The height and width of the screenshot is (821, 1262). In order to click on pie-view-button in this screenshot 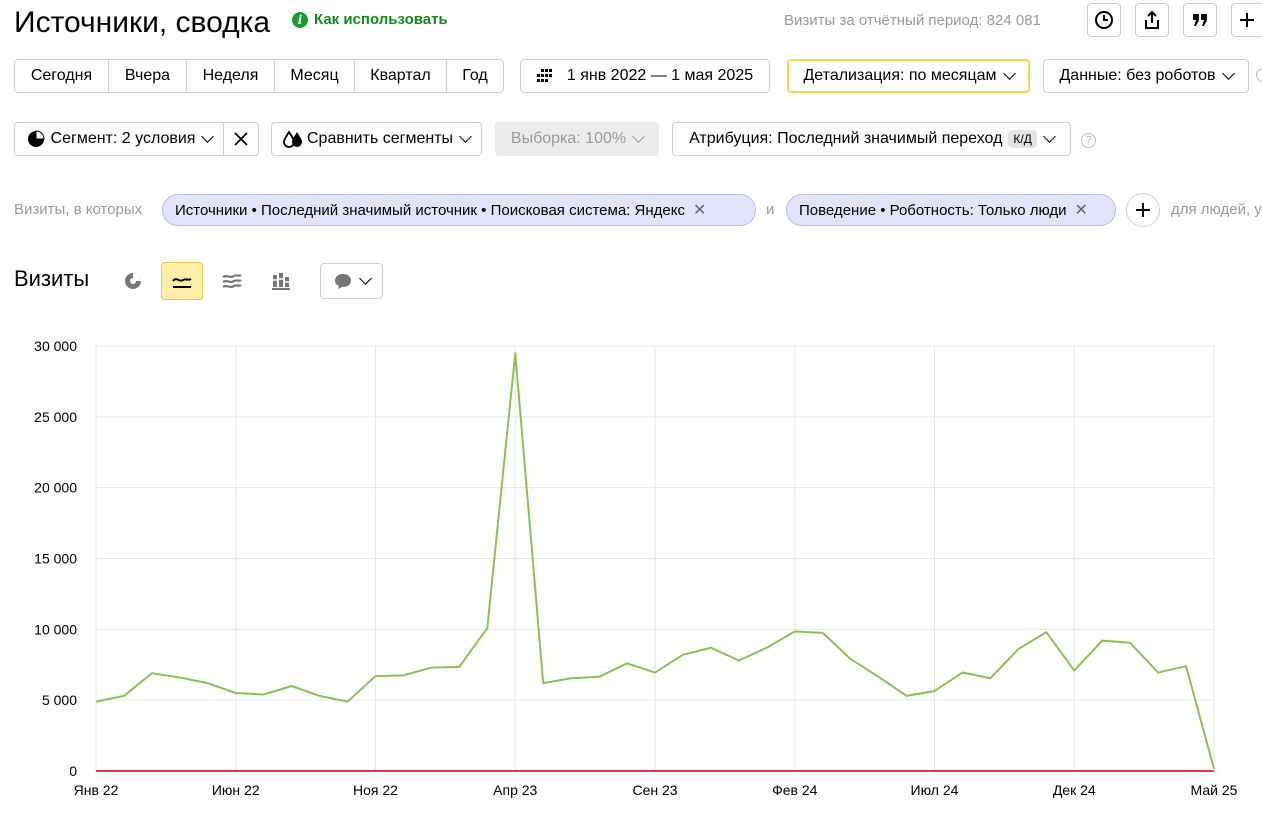, I will do `click(133, 281)`.